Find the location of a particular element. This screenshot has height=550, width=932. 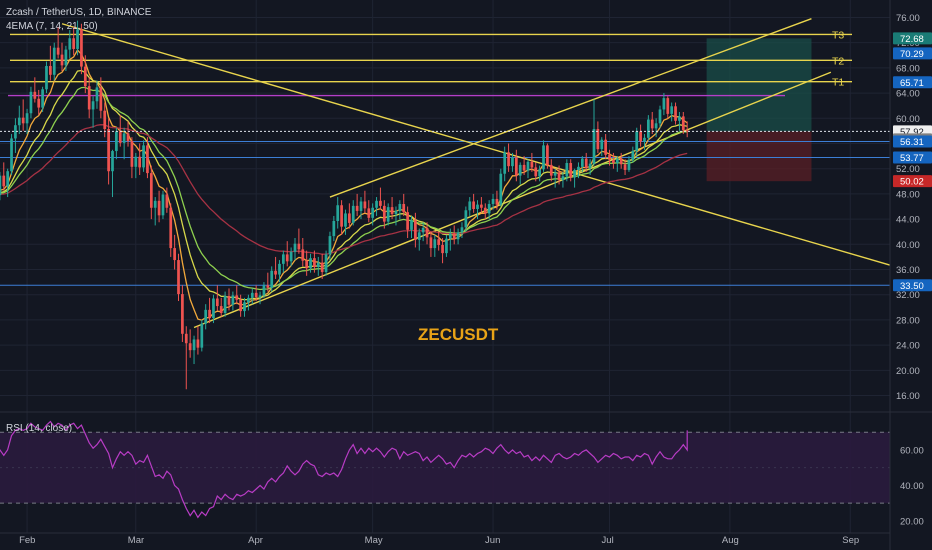

price-axis-background is located at coordinates (911, 275).